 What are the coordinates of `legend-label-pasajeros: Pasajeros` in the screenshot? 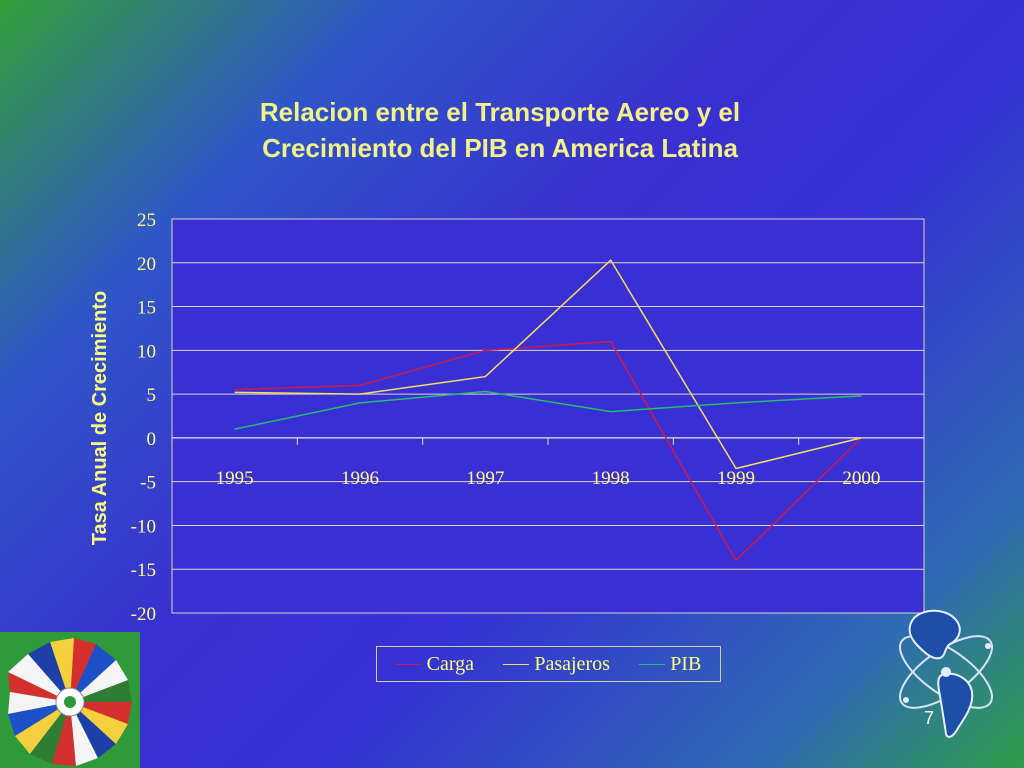 It's located at (572, 663).